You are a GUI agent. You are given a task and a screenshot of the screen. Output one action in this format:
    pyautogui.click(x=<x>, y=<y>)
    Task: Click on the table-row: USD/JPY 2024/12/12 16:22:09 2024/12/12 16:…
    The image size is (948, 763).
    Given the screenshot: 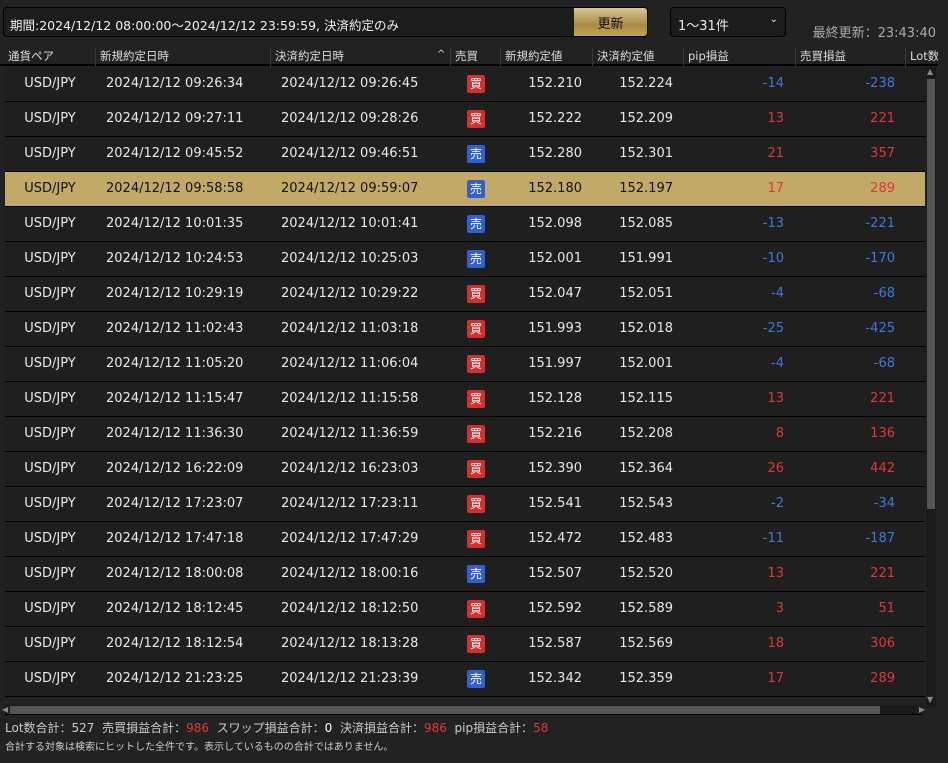 What is the action you would take?
    pyautogui.click(x=465, y=469)
    